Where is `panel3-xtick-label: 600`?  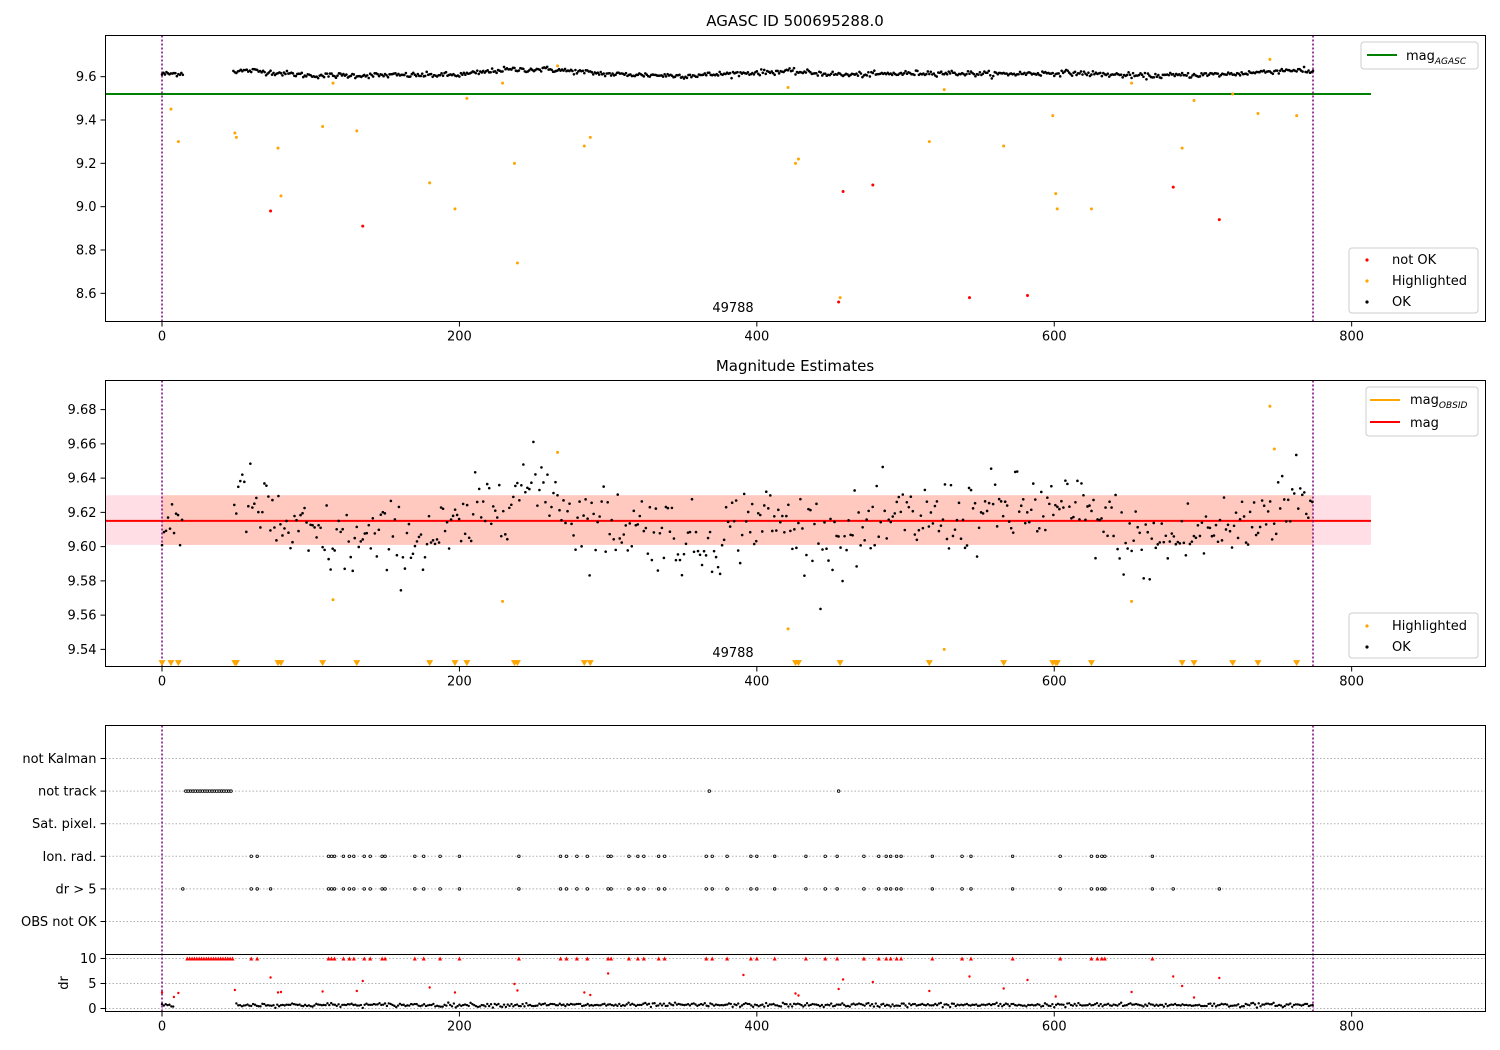
panel3-xtick-label: 600 is located at coordinates (1054, 1027).